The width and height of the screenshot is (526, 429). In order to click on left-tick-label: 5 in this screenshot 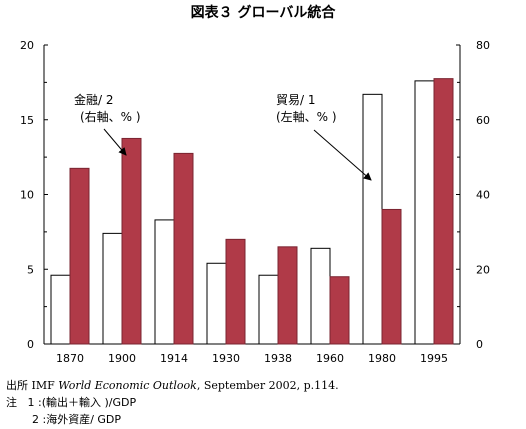, I will do `click(30, 269)`.